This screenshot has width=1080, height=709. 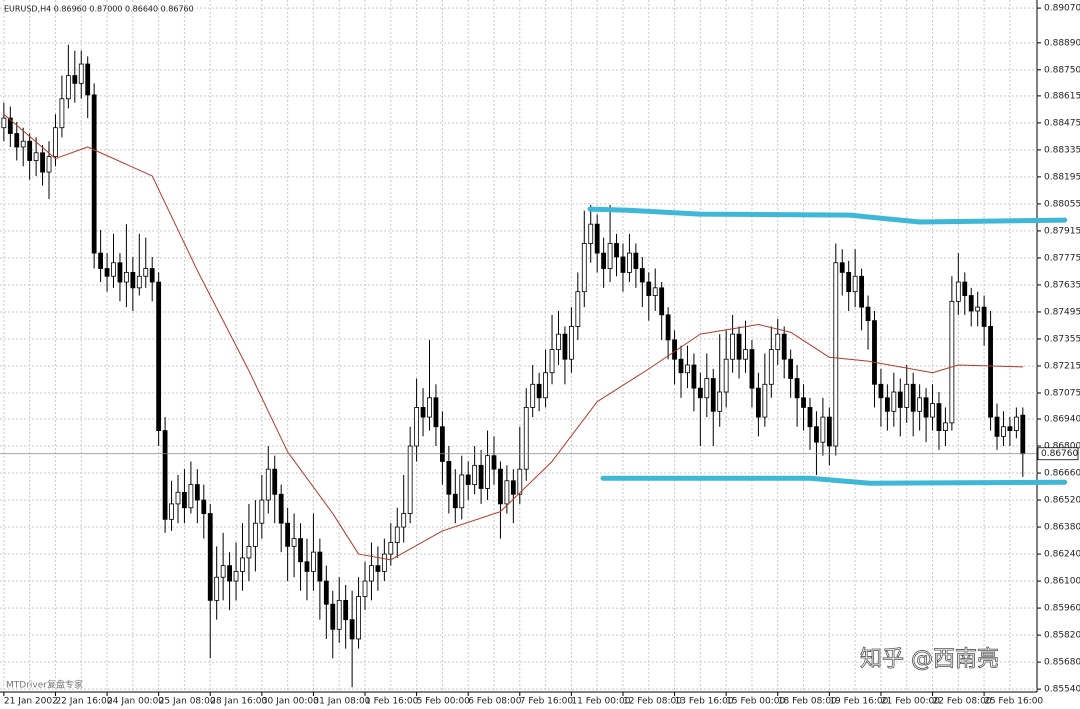 I want to click on x-tick-label: 21 Jan 2002, so click(x=31, y=702).